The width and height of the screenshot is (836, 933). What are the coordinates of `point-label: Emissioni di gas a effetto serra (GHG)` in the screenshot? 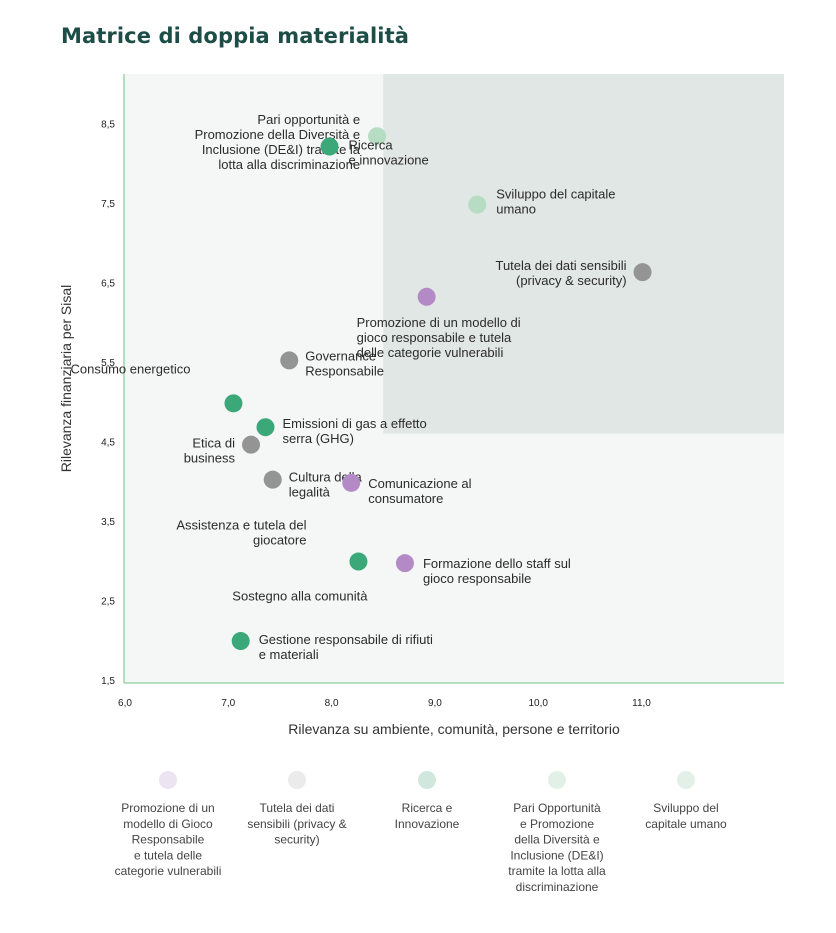 It's located at (354, 431).